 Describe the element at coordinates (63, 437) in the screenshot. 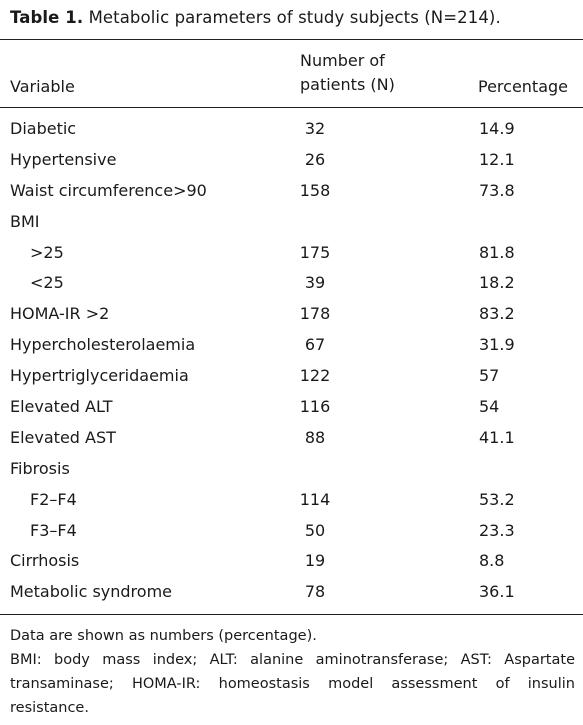

I see `row-variable: Elevated AST` at that location.